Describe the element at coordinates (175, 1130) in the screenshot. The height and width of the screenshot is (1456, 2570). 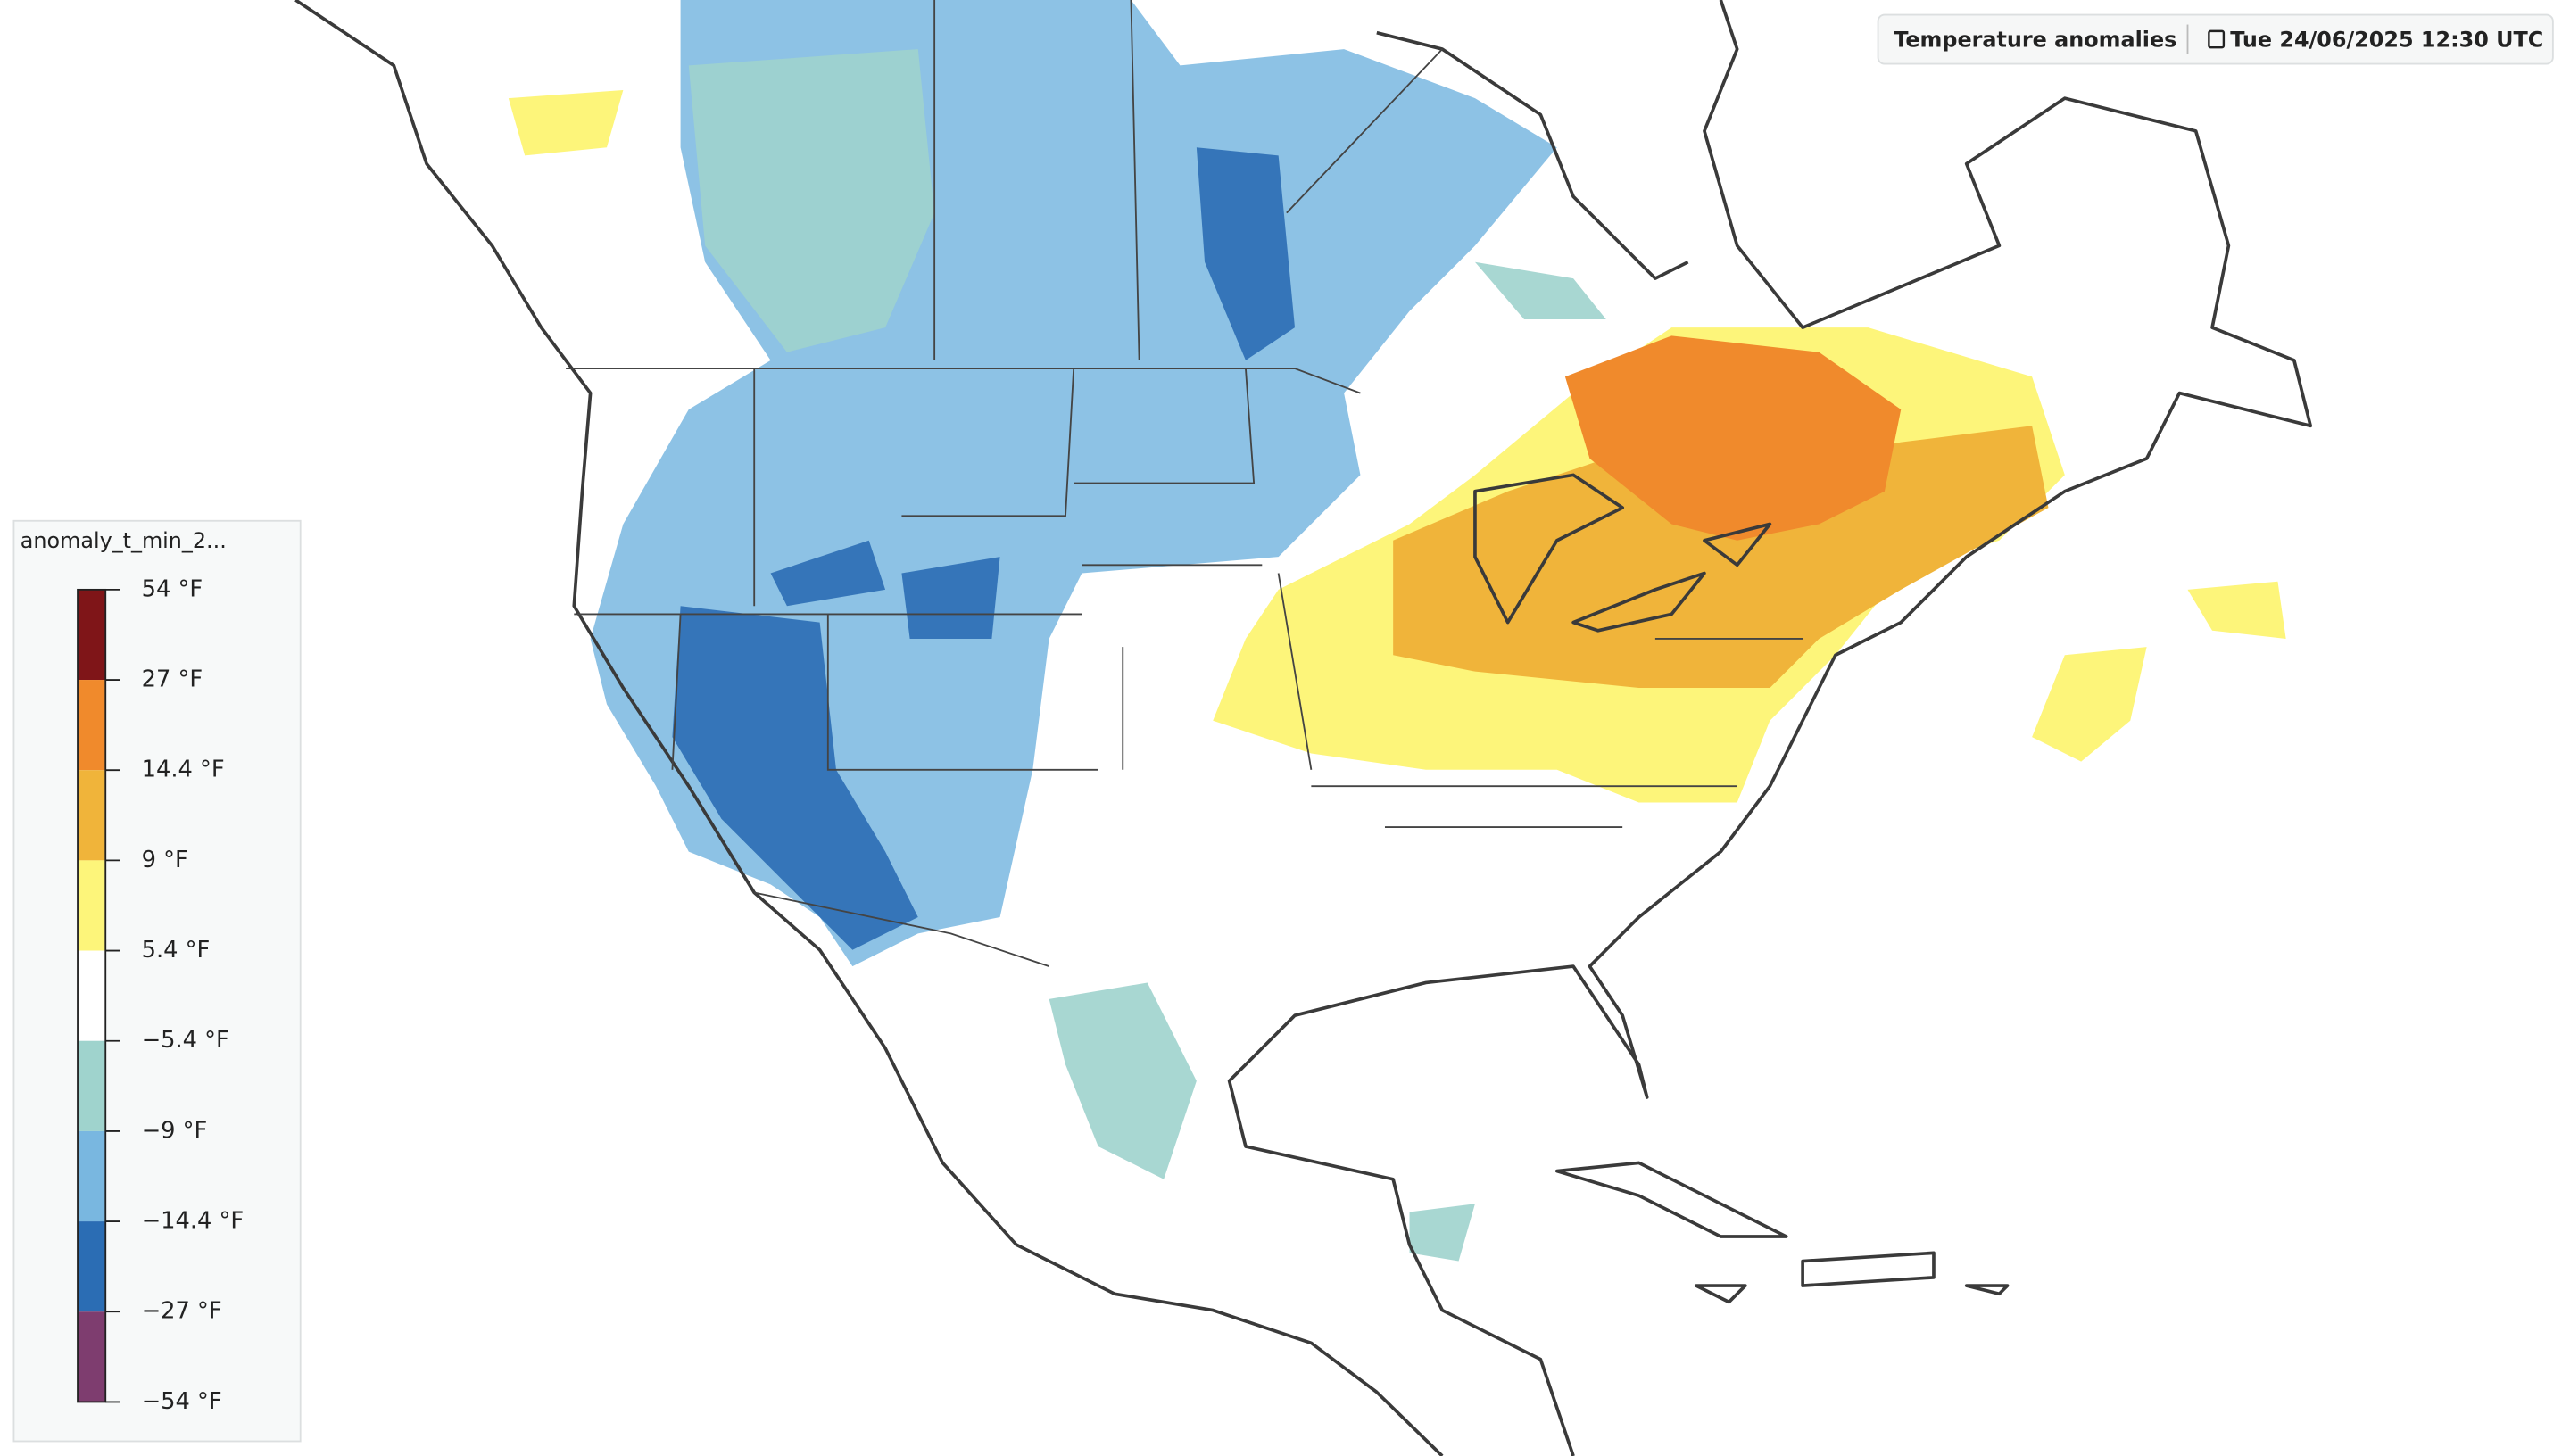
I see `legend-tick-label: −9 °F` at that location.